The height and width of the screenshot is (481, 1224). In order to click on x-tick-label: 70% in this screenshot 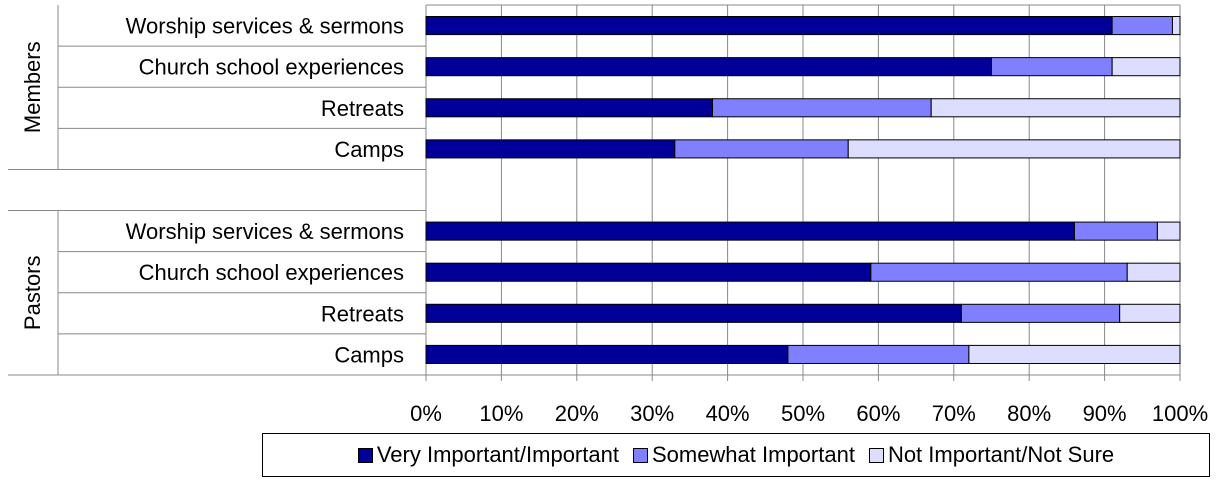, I will do `click(954, 413)`.